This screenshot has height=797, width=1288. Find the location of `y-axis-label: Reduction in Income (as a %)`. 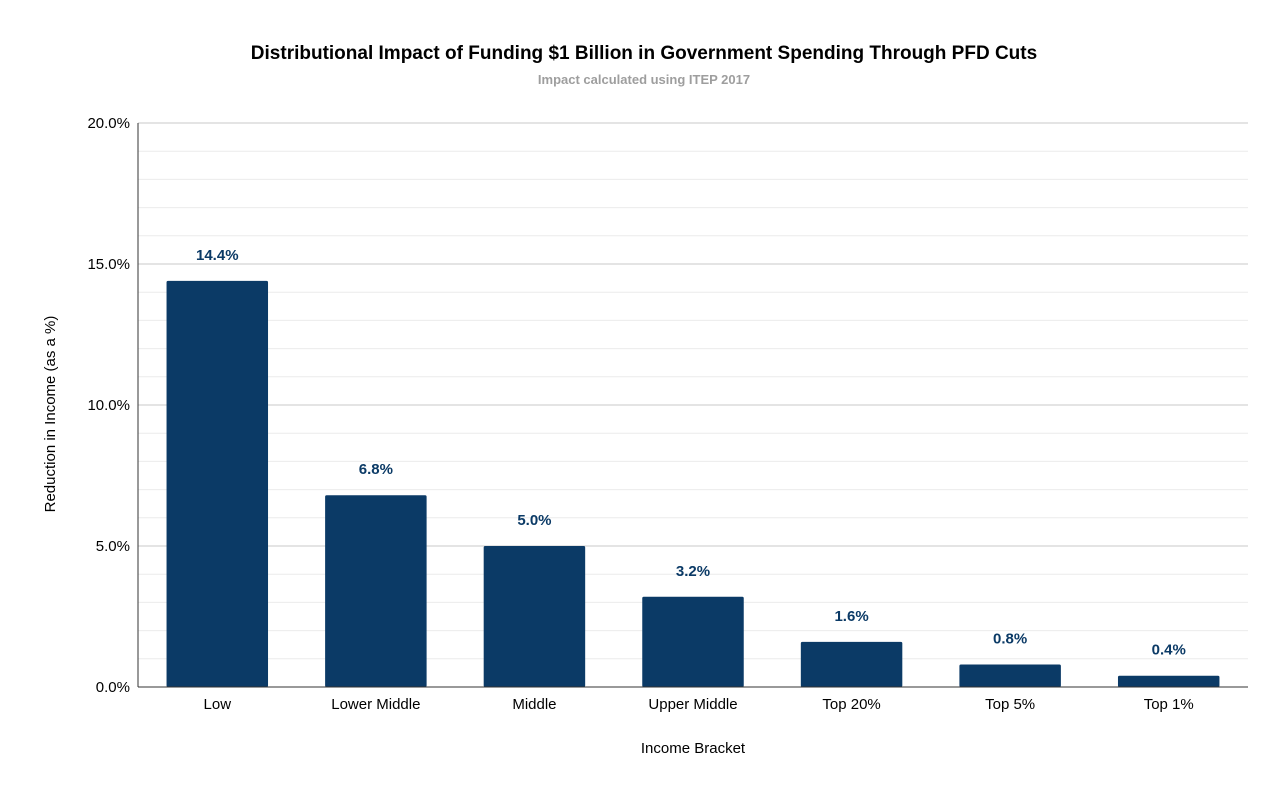

y-axis-label: Reduction in Income (as a %) is located at coordinates (50, 414).